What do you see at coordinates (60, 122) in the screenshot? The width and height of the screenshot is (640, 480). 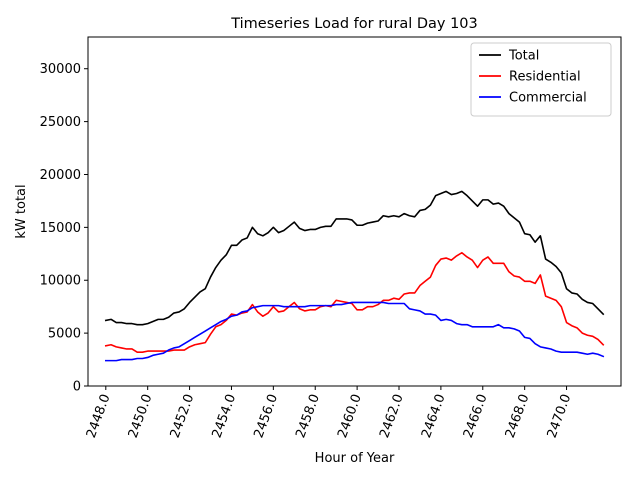 I see `y-tick-label: 25000` at bounding box center [60, 122].